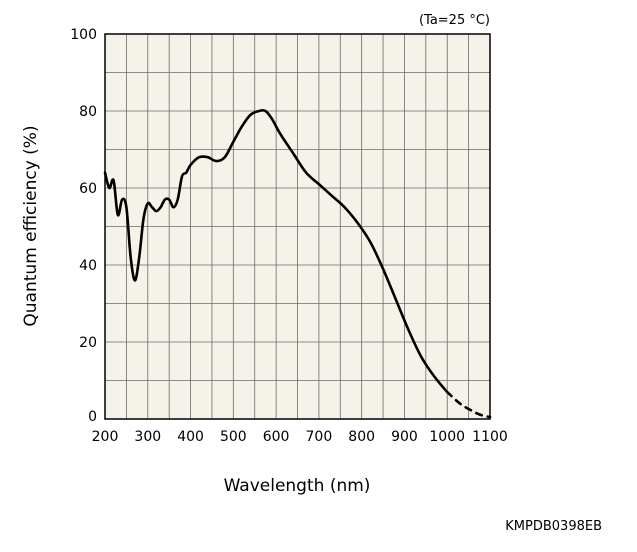 Image resolution: width=637 pixels, height=552 pixels. What do you see at coordinates (490, 437) in the screenshot?
I see `x-tick-label: 1100` at bounding box center [490, 437].